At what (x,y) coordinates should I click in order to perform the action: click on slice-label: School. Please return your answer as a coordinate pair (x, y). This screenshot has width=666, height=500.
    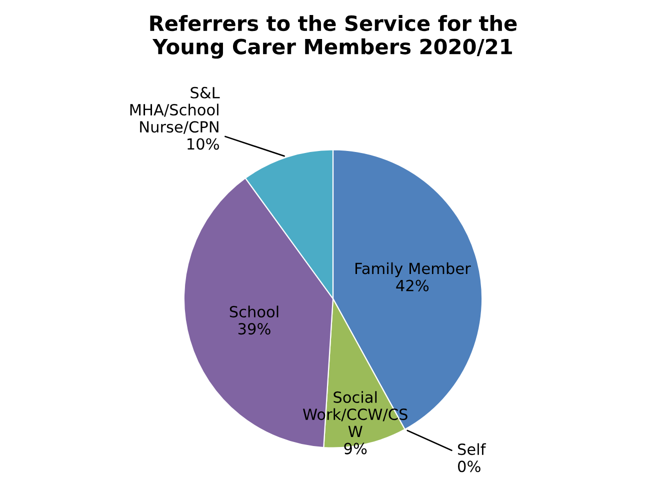
    Looking at the image, I should click on (254, 312).